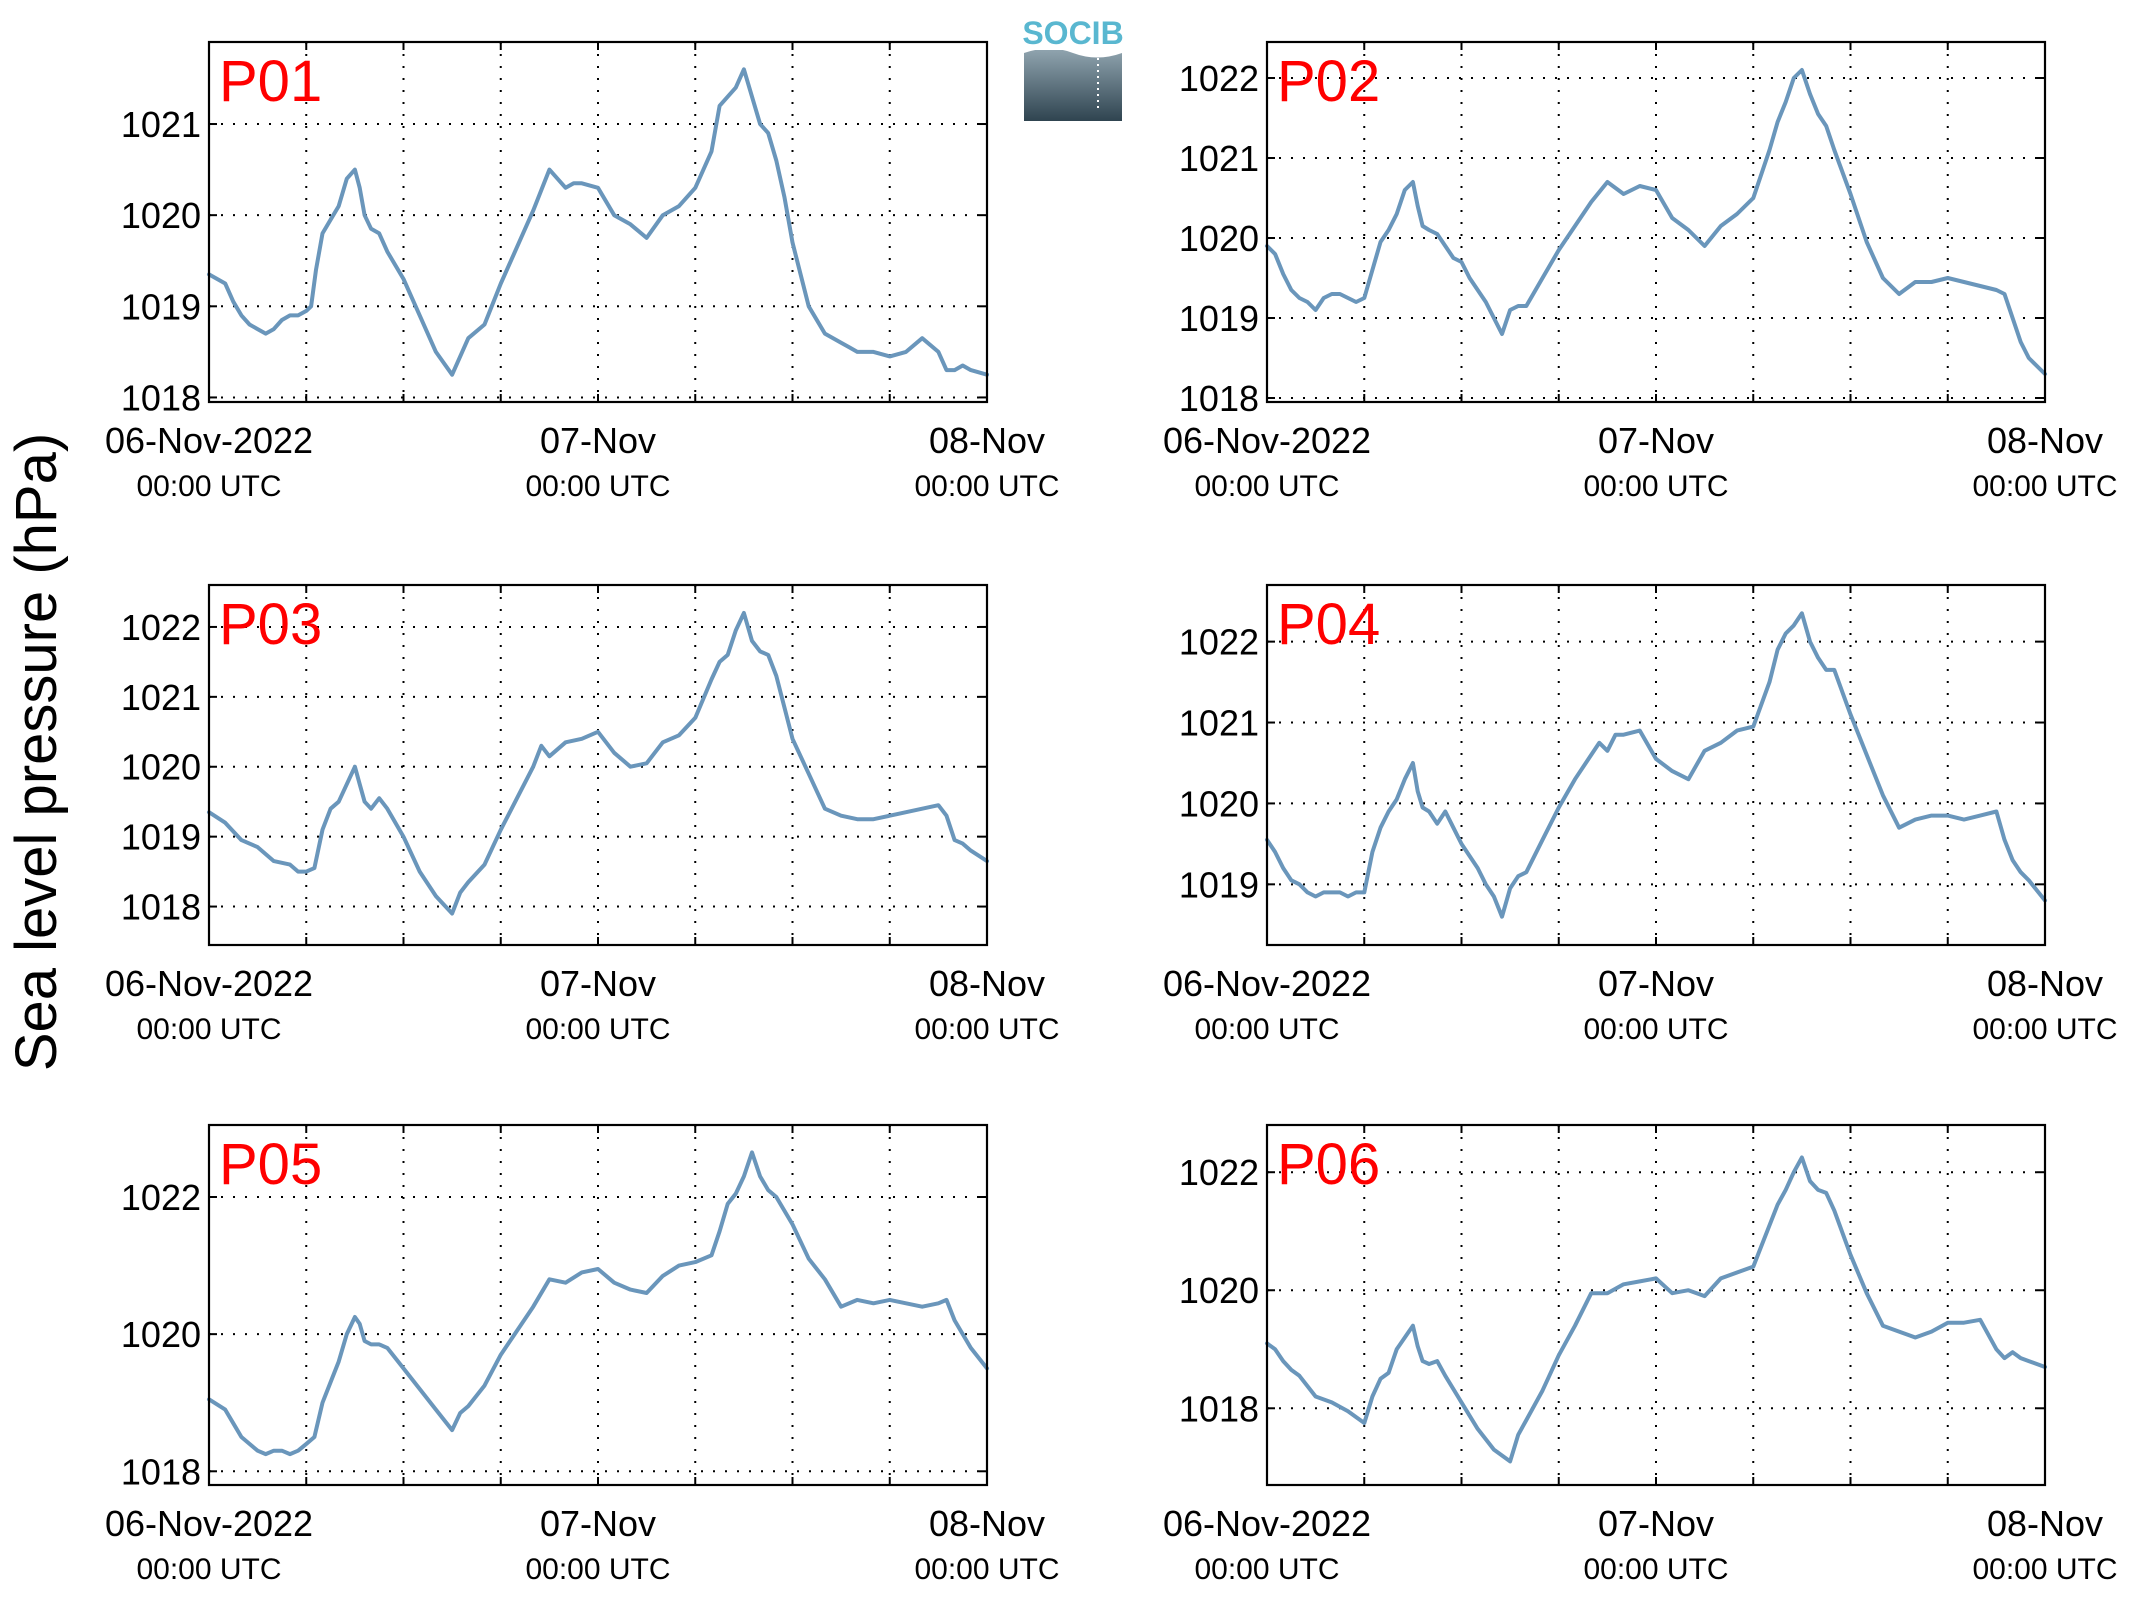 This screenshot has height=1613, width=2133. I want to click on y-axis-label: Sea level pressure (hPa), so click(36, 752).